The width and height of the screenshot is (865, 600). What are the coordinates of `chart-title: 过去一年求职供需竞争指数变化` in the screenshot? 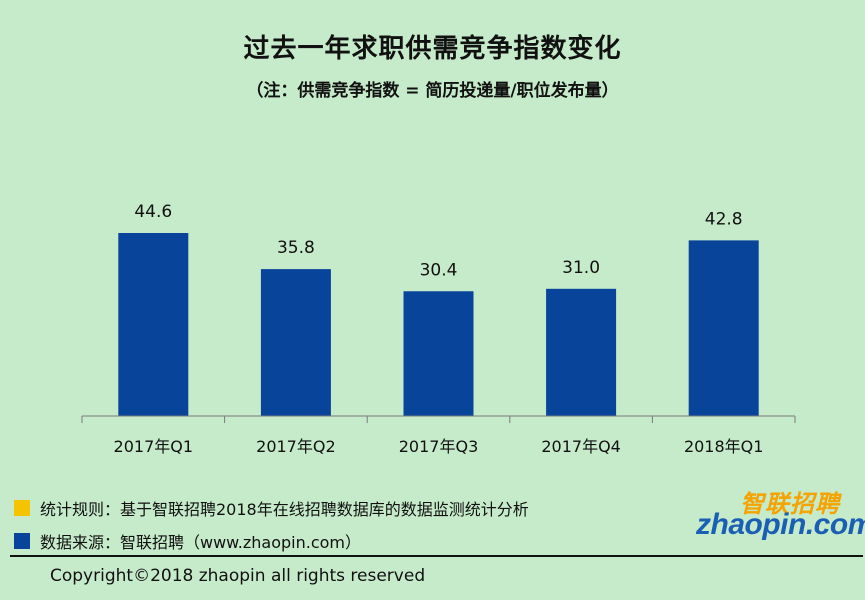 It's located at (432, 49).